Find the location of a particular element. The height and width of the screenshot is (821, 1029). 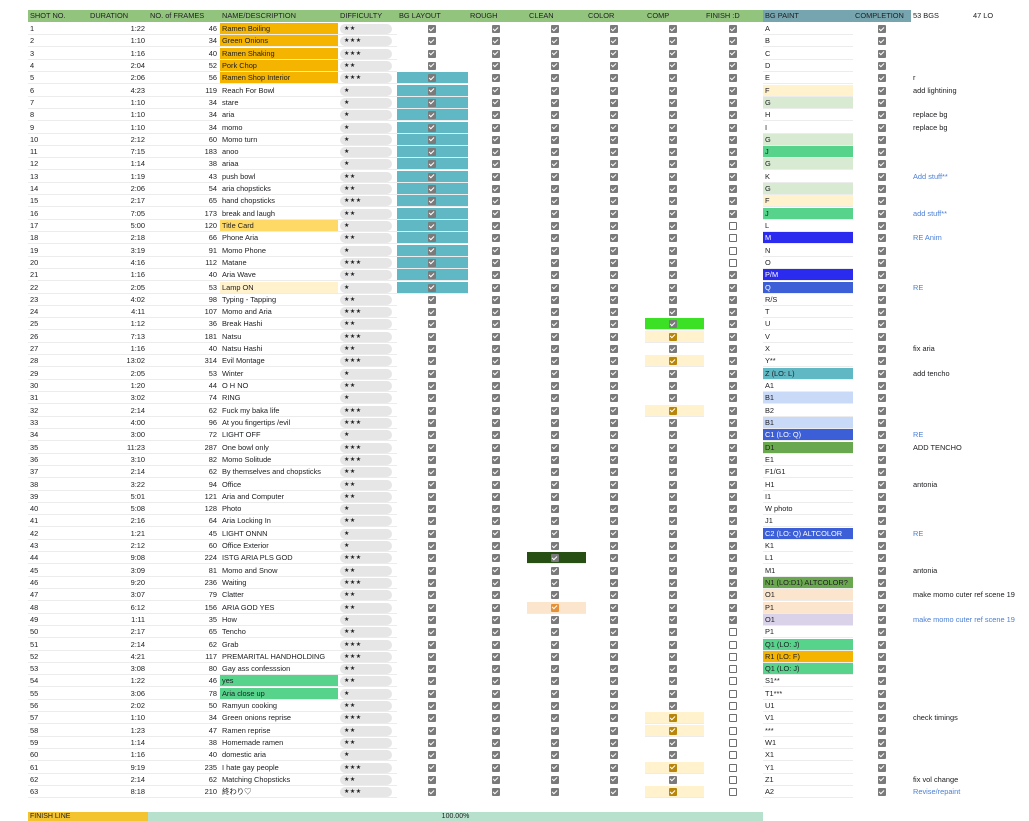

shot-number-cell: 25 is located at coordinates (58, 324).